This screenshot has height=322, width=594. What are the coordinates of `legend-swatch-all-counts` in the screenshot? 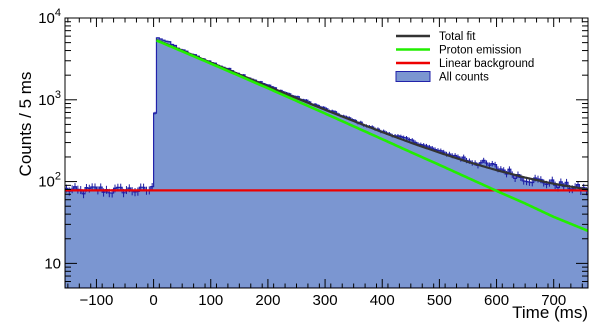 It's located at (413, 76).